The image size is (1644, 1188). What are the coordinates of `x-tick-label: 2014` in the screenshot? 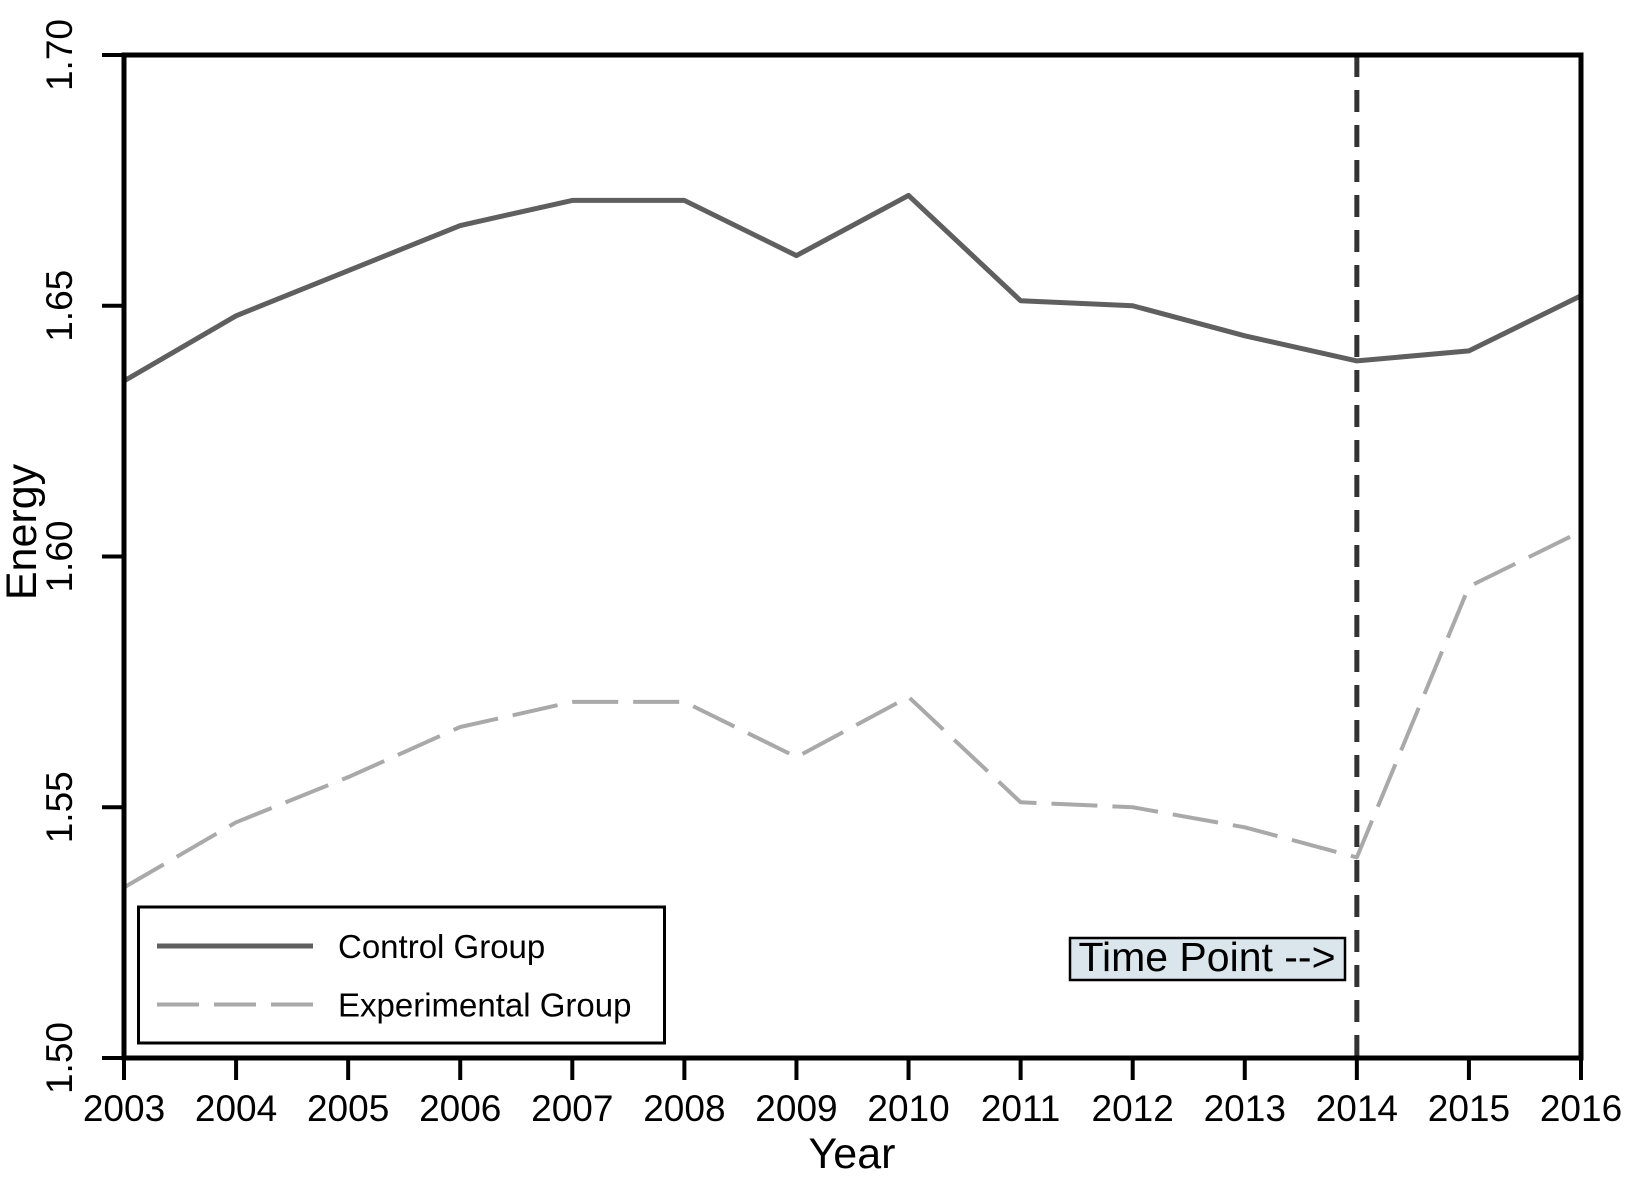 It's located at (1357, 1108).